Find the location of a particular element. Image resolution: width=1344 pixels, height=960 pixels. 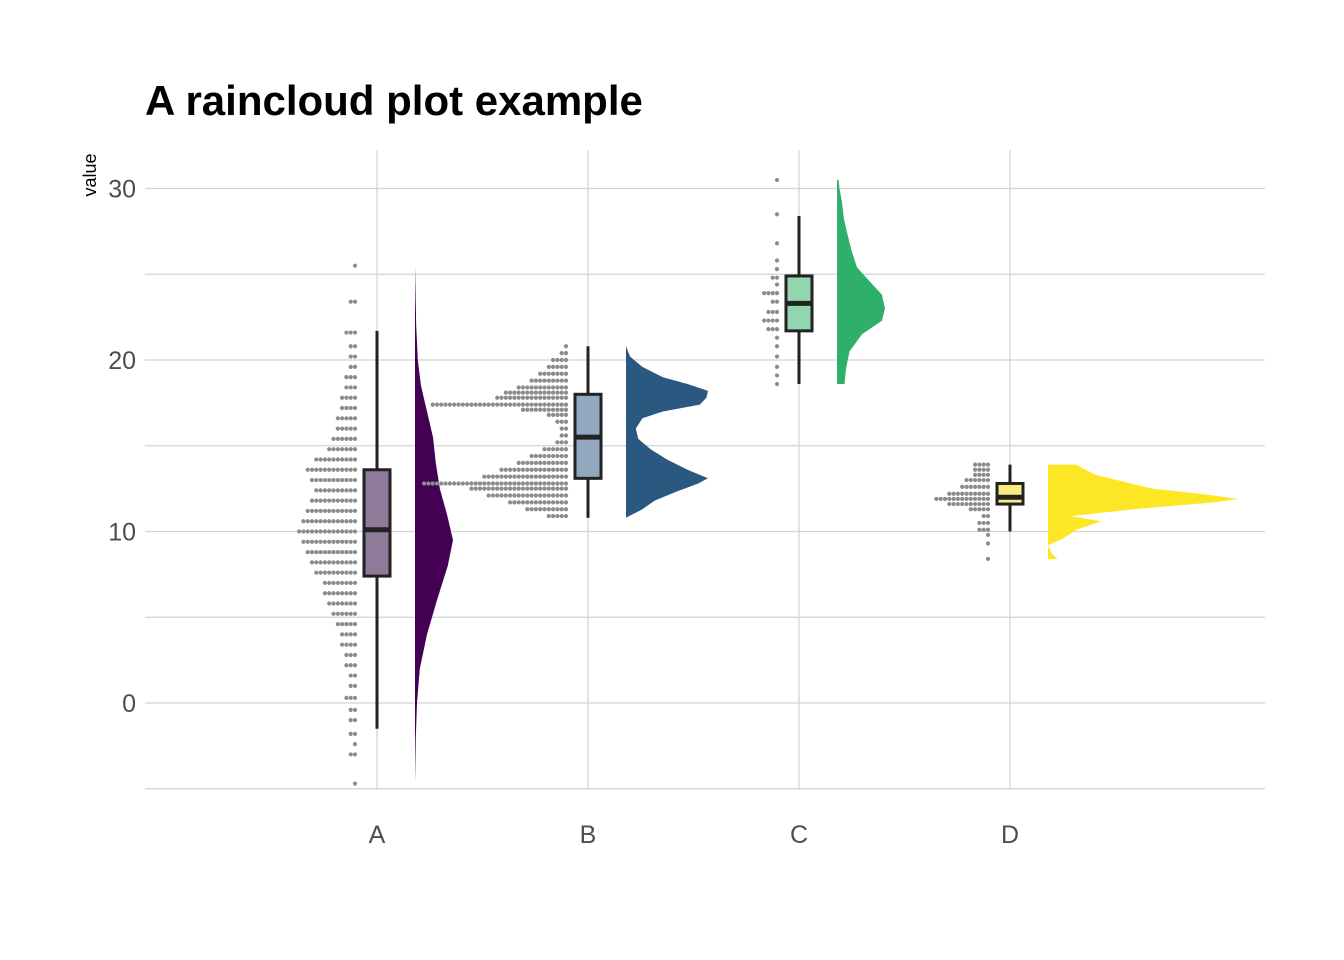

y-tick-label: 30 is located at coordinates (122, 190).